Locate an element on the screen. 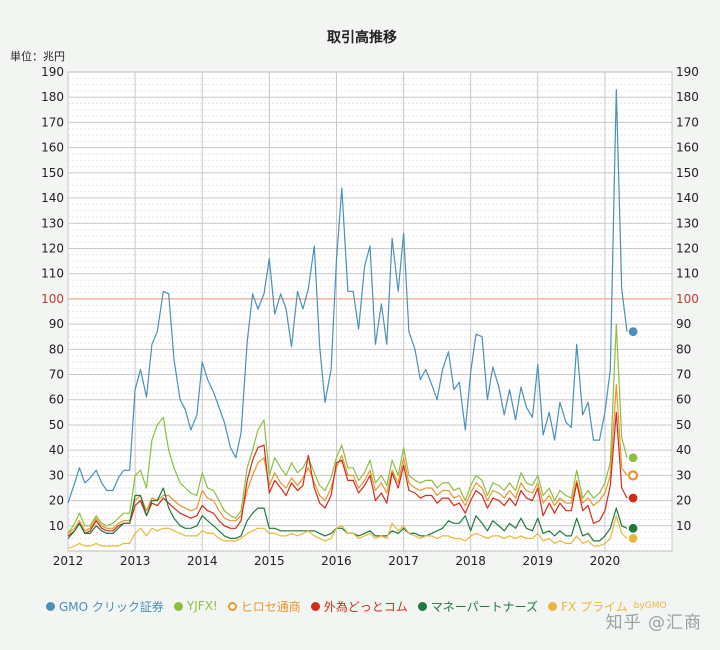  y-tick-label-right: 160 is located at coordinates (687, 148).